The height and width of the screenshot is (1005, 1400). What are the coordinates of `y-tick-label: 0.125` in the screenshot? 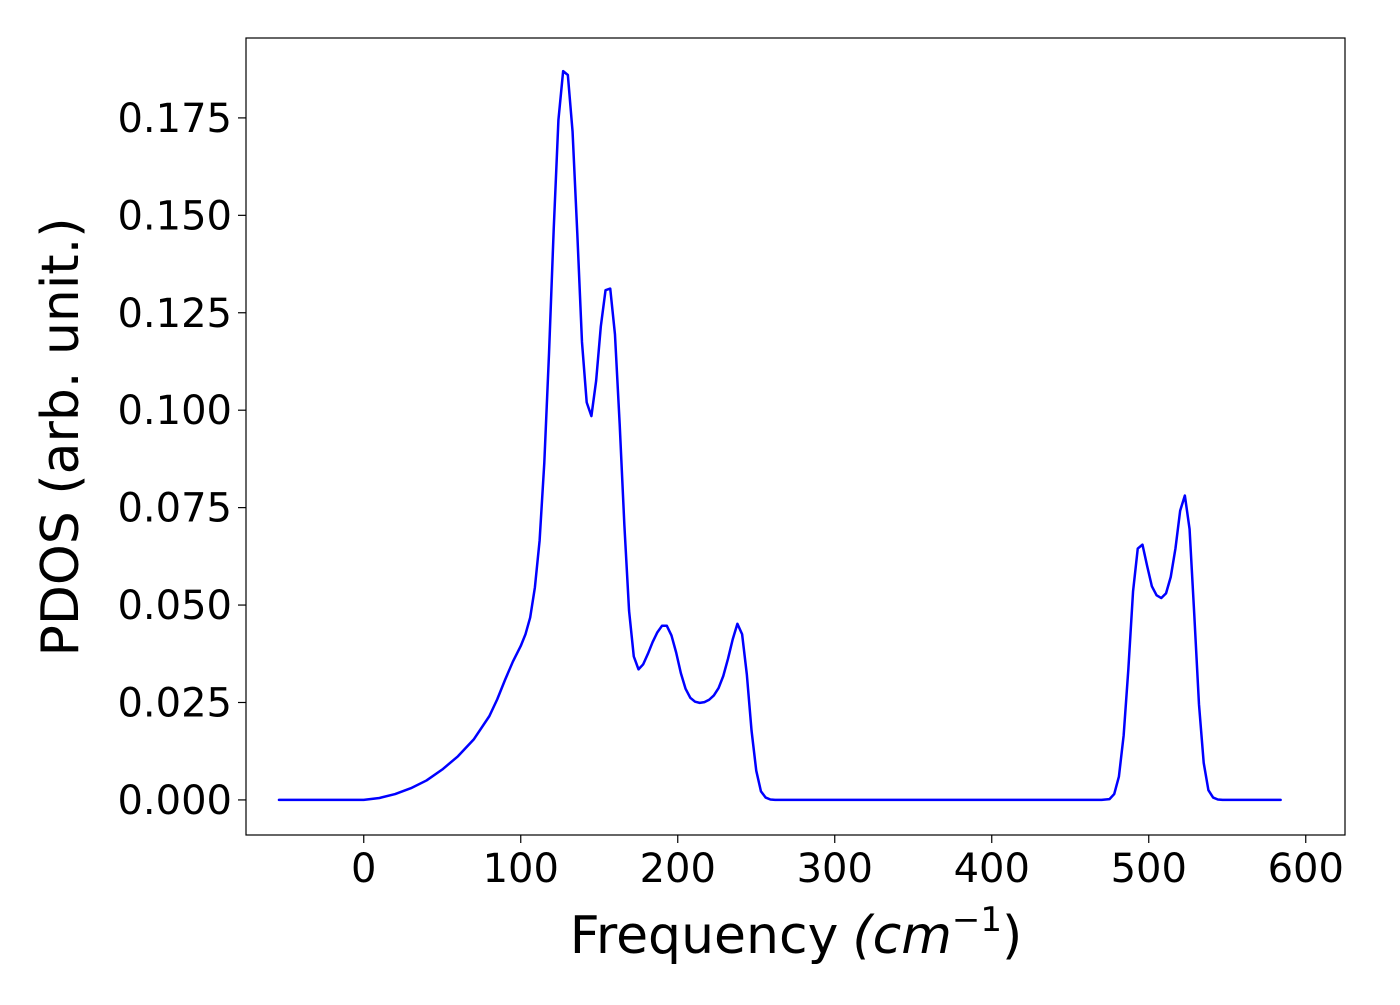 It's located at (174, 314).